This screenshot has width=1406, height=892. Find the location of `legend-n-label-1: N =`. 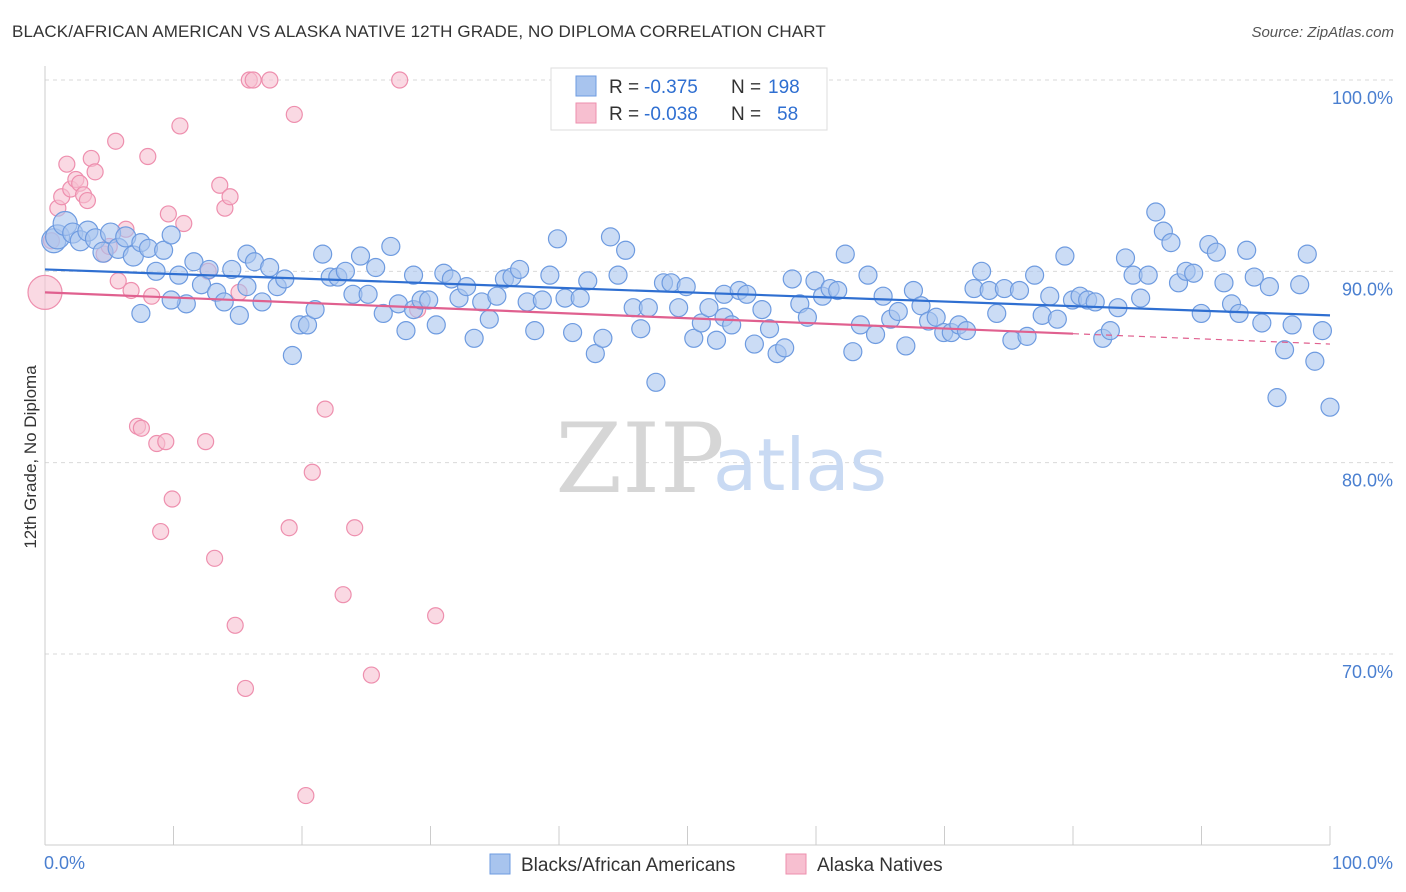

legend-n-label-1: N = is located at coordinates (746, 87).